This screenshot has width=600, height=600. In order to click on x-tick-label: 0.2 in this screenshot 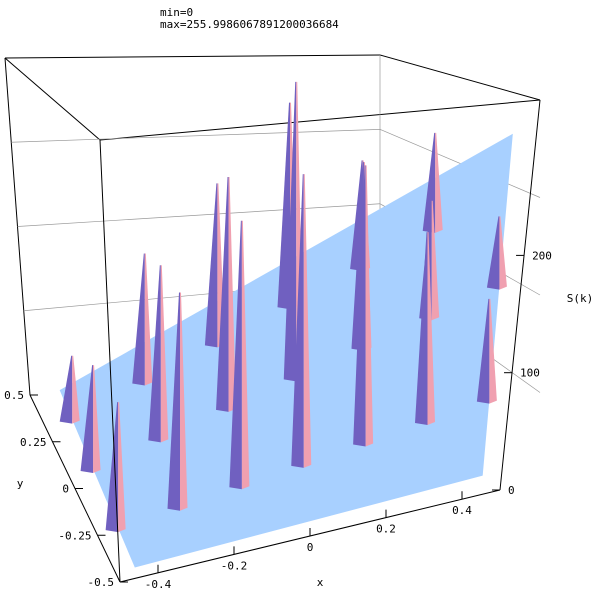, I will do `click(386, 529)`.